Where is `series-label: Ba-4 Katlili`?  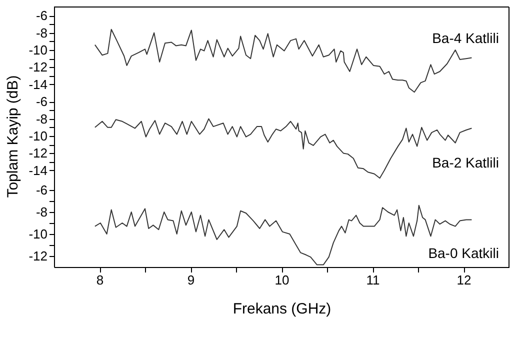
series-label: Ba-4 Katlili is located at coordinates (465, 38).